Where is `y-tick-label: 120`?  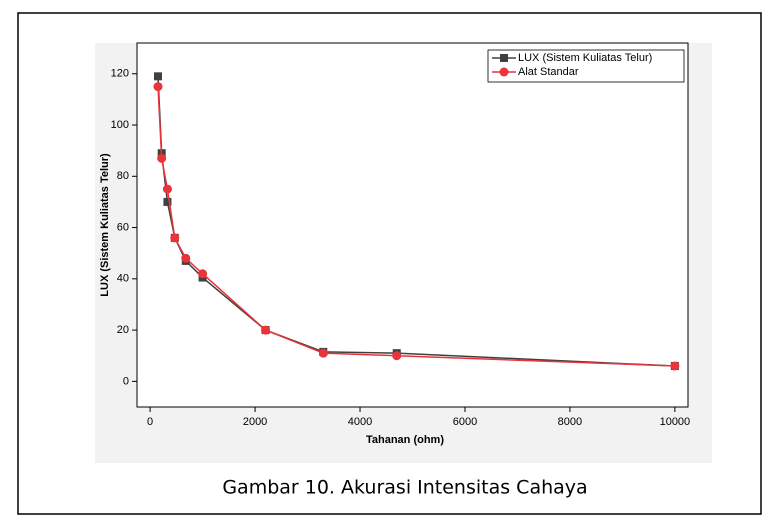 y-tick-label: 120 is located at coordinates (120, 74).